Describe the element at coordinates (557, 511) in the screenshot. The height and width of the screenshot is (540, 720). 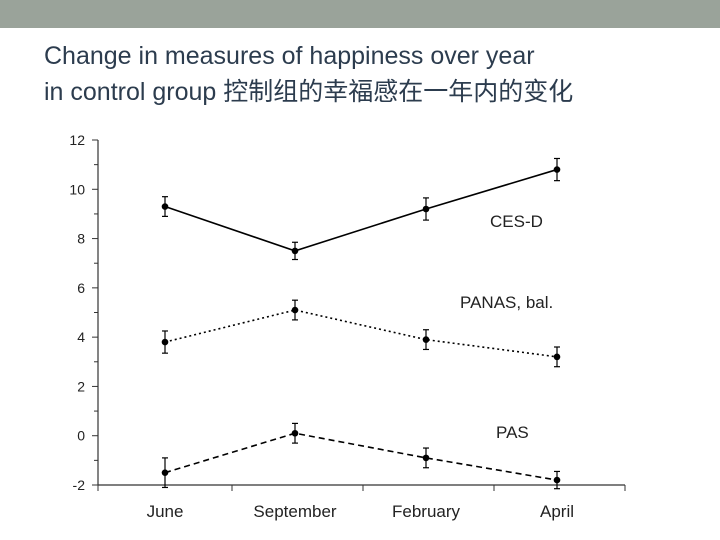
I see `x-category-label: April` at that location.